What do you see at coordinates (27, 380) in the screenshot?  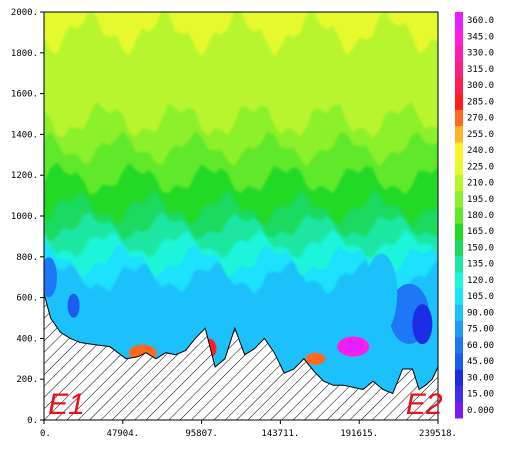 I see `y-tick-label-1: 200.` at bounding box center [27, 380].